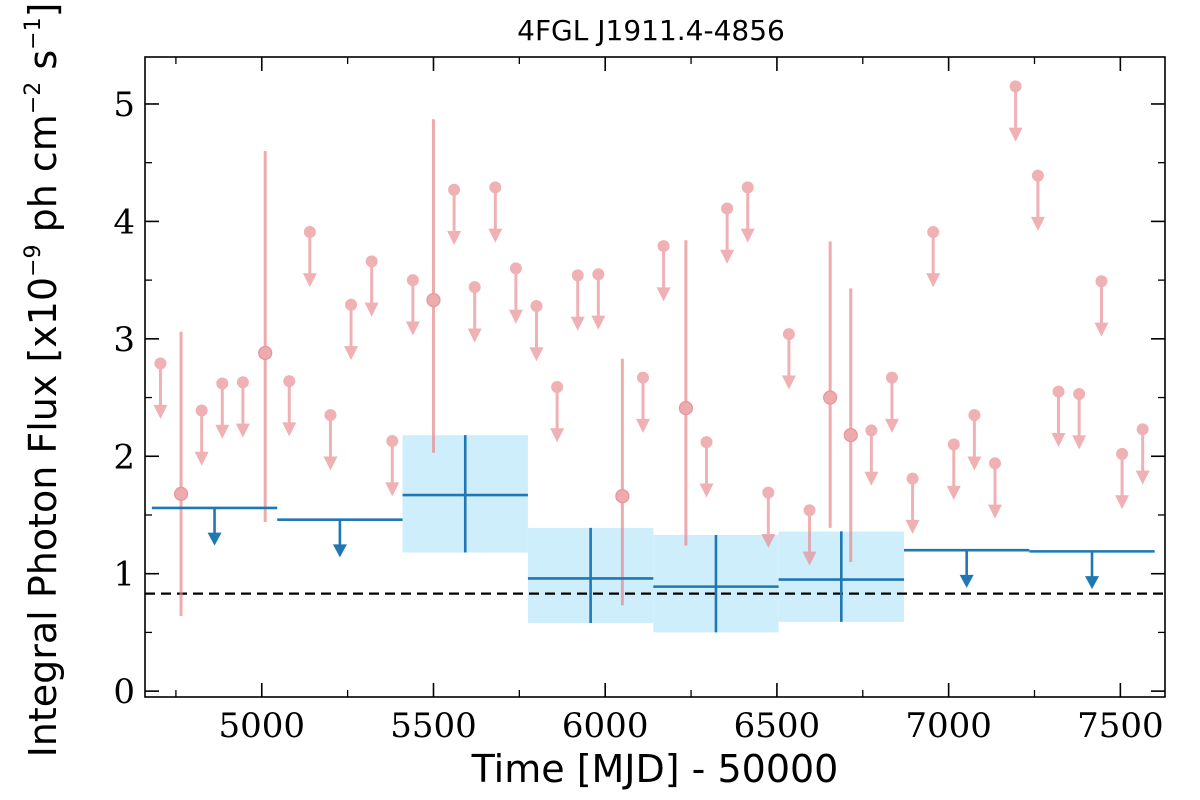 The height and width of the screenshot is (800, 1200). Describe the element at coordinates (1120, 726) in the screenshot. I see `x-tick-label-5: 7500` at that location.